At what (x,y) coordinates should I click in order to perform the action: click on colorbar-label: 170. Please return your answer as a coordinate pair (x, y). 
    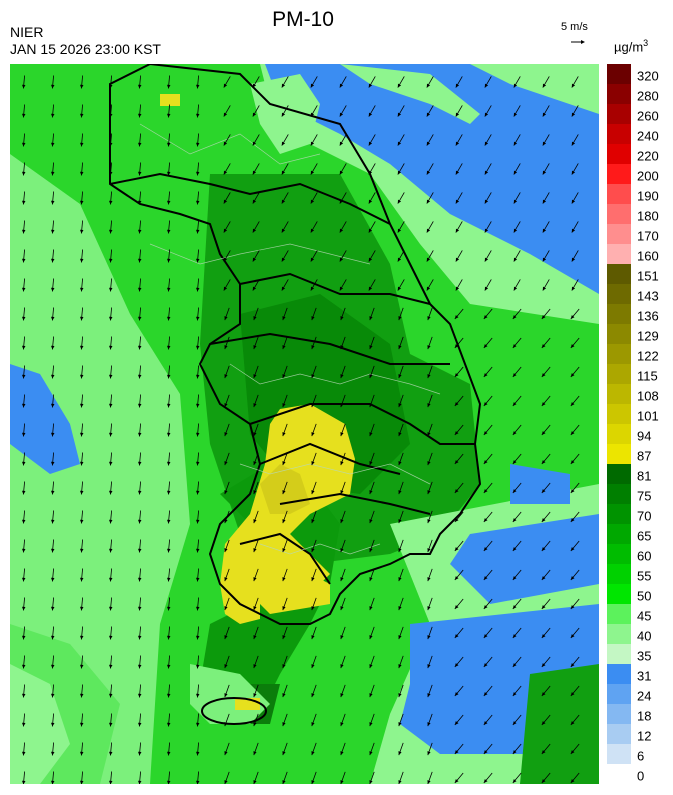
    Looking at the image, I should click on (648, 236).